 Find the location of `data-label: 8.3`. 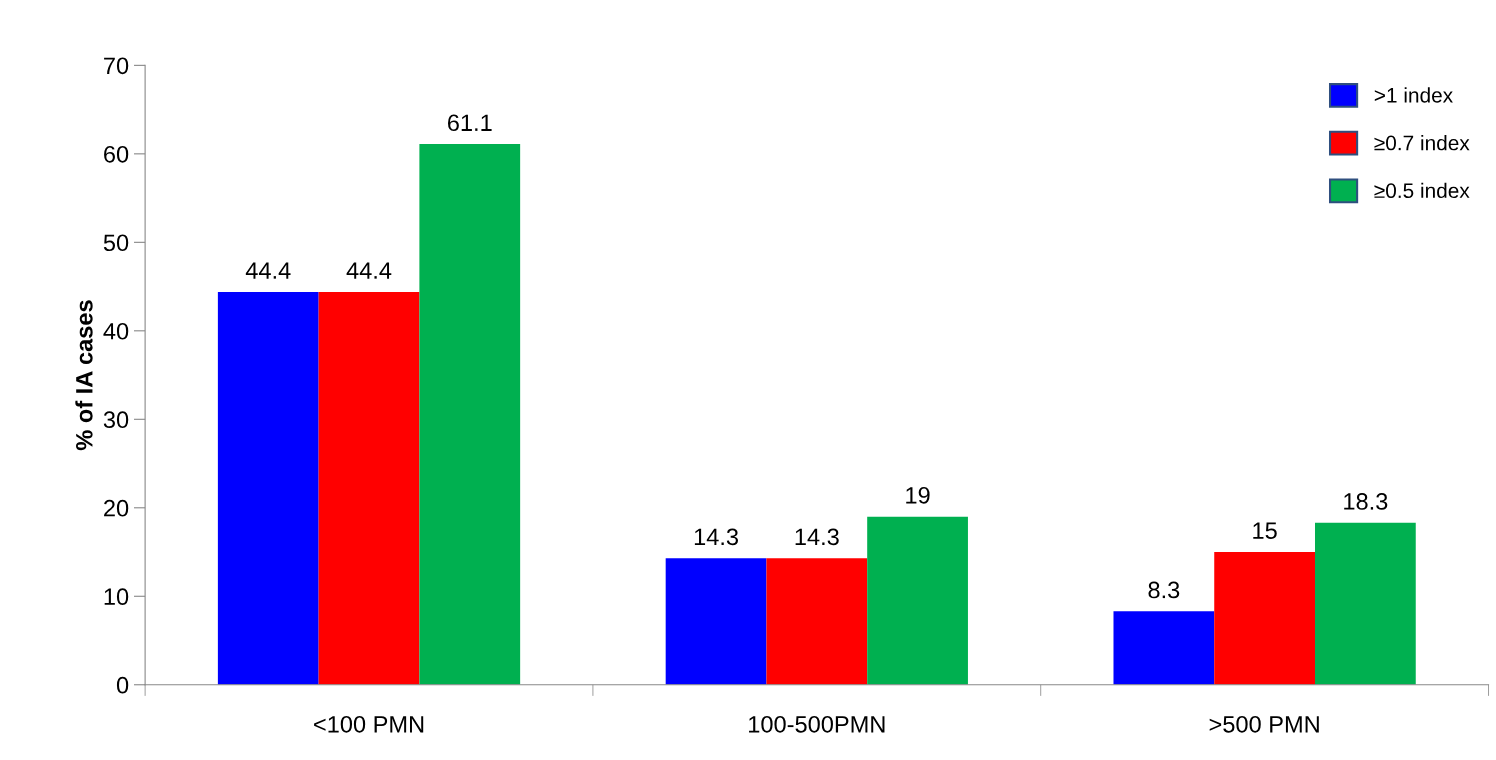

data-label: 8.3 is located at coordinates (1164, 590).